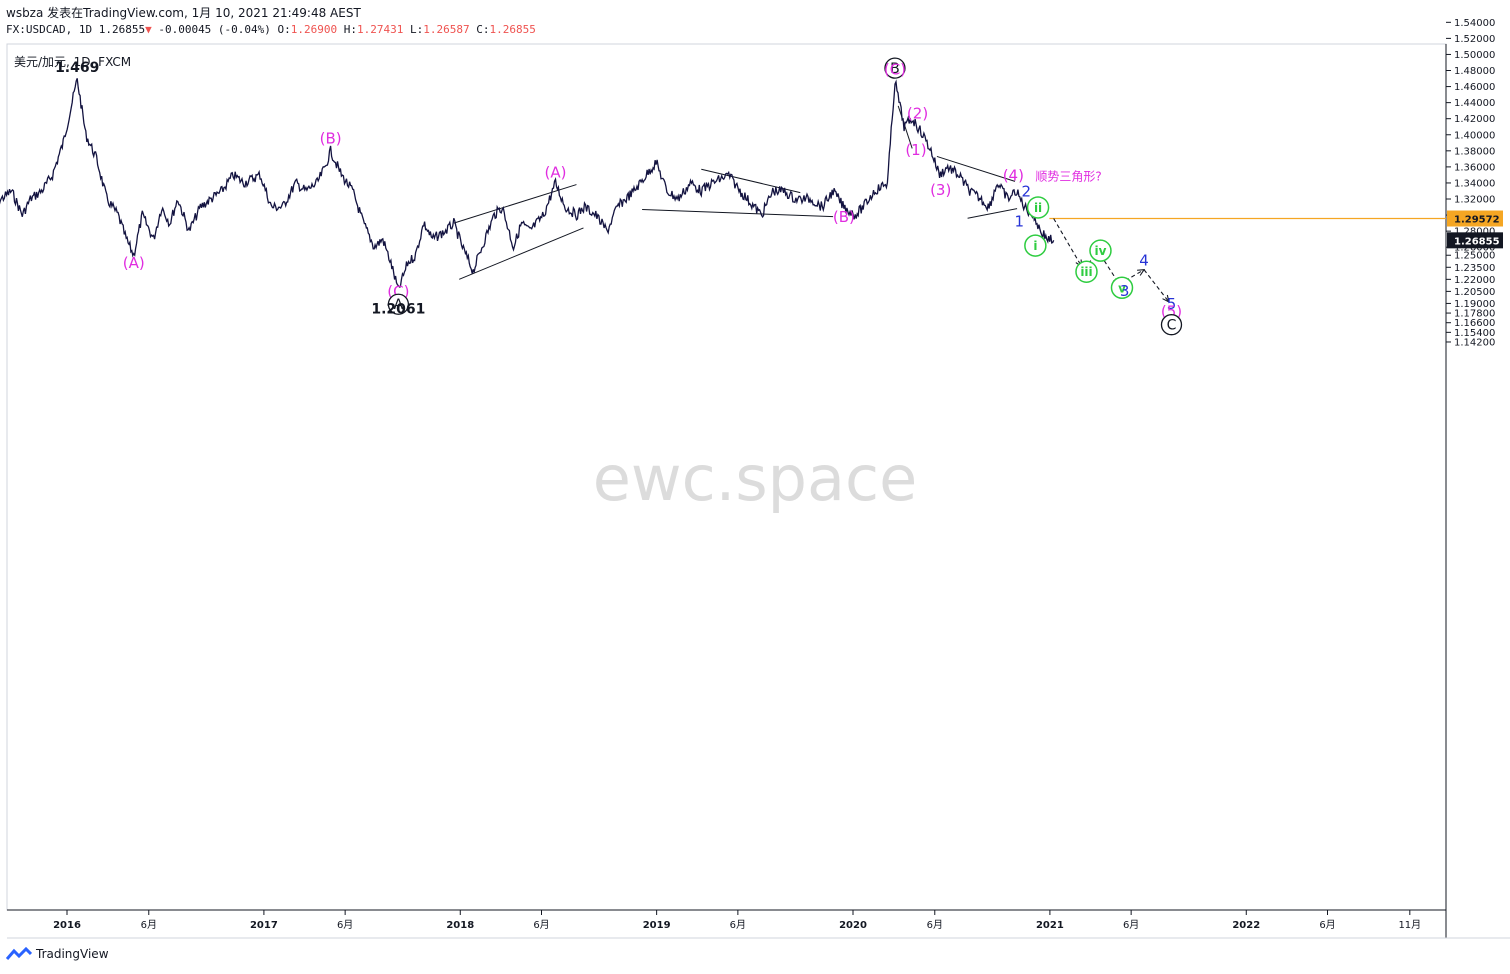 The width and height of the screenshot is (1510, 974). Describe the element at coordinates (19, 953) in the screenshot. I see `tradingview-icon` at that location.